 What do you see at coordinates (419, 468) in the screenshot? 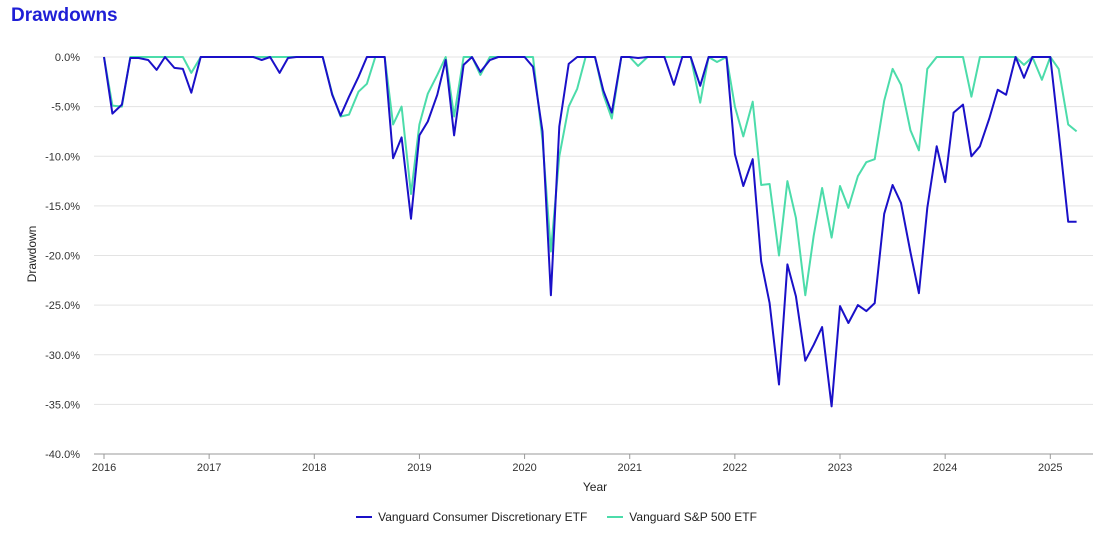
I see `x-tick-label: 2019` at bounding box center [419, 468].